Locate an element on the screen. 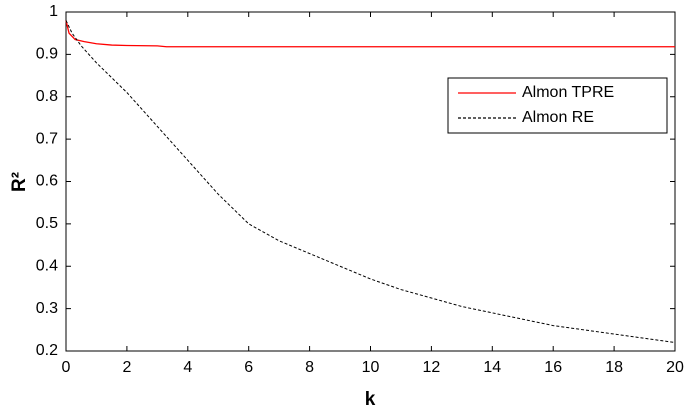 This screenshot has height=414, width=685. y-tick-label: 0.9 is located at coordinates (47, 54).